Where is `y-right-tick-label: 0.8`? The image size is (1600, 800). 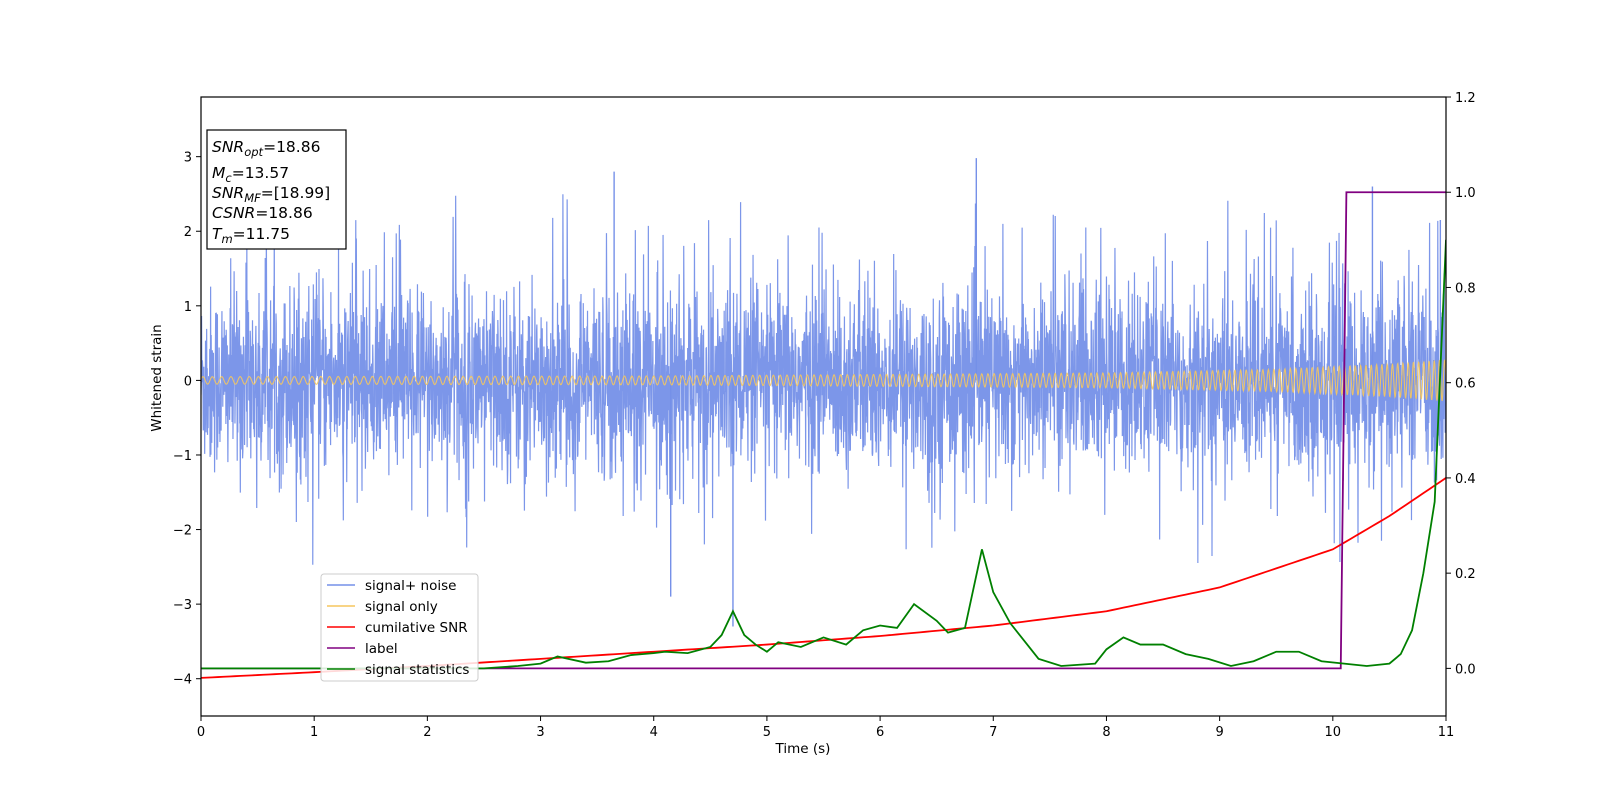 y-right-tick-label: 0.8 is located at coordinates (1465, 288).